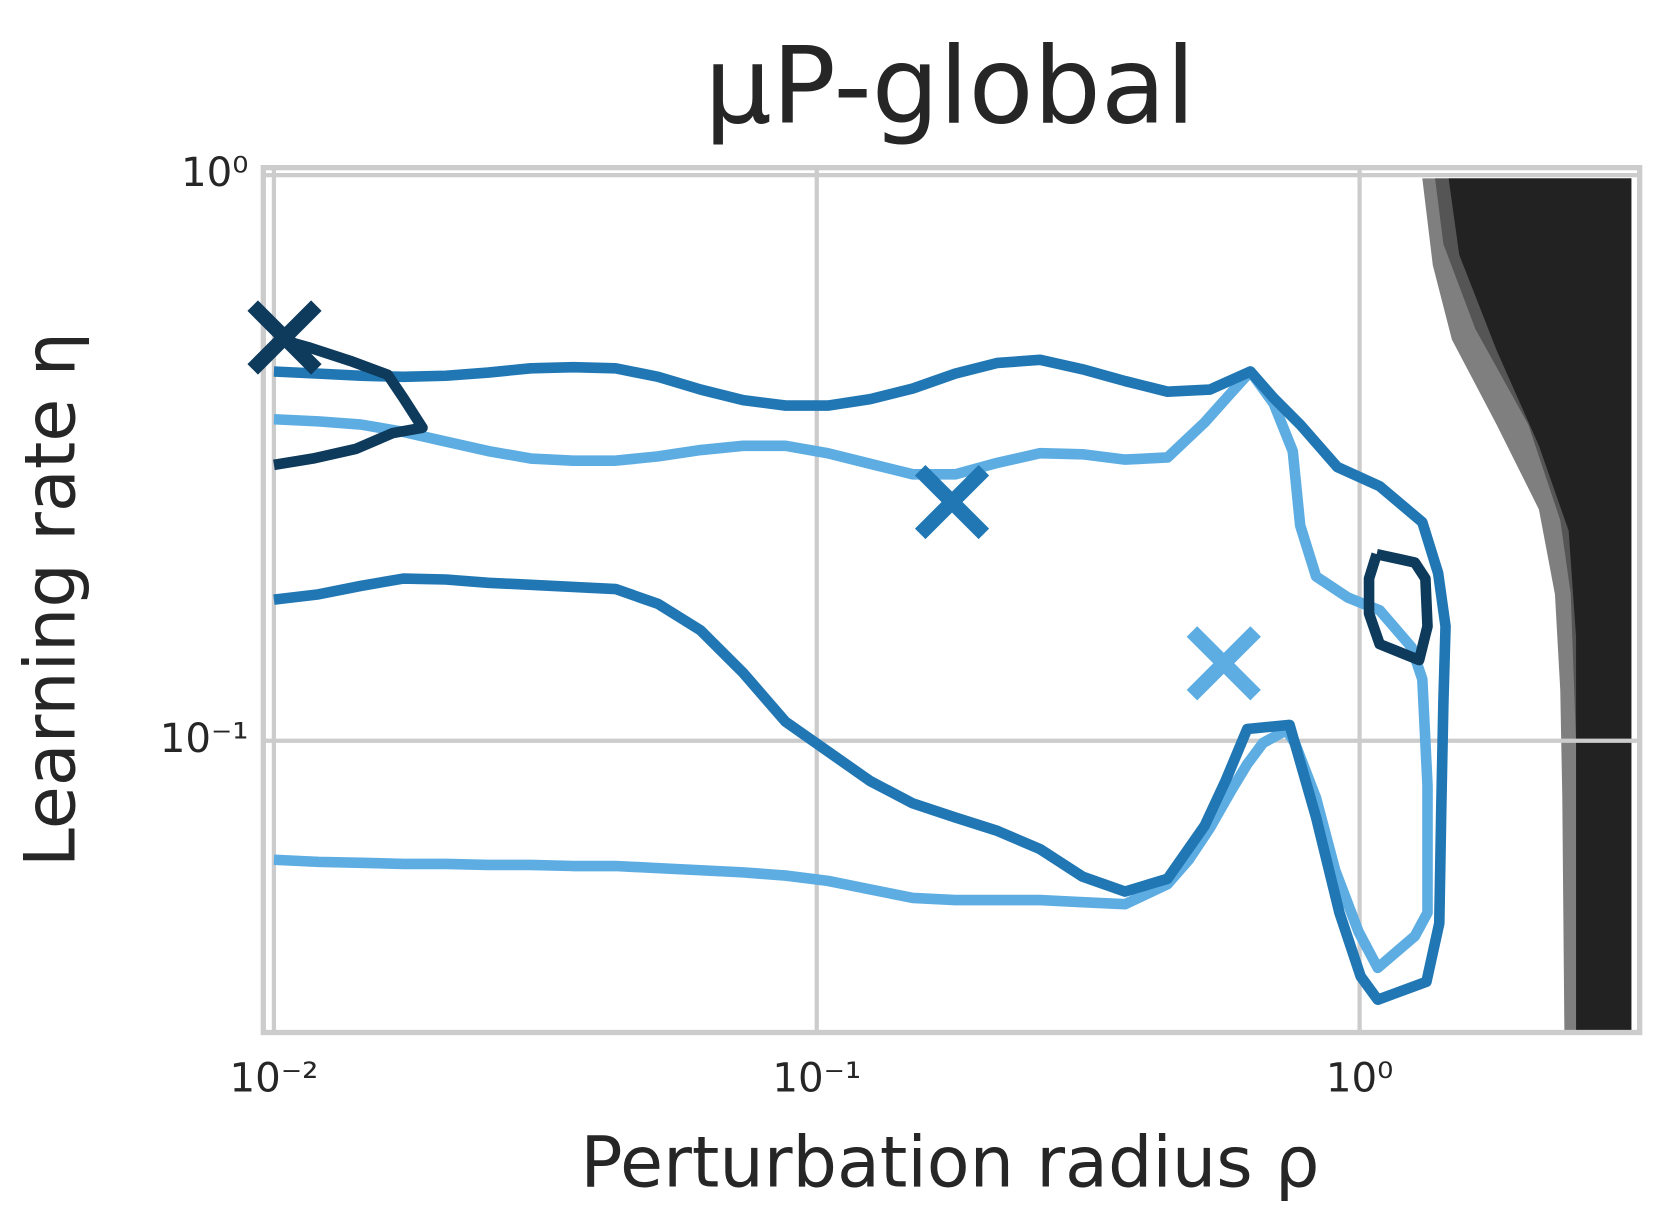 The image size is (1661, 1232). What do you see at coordinates (1359, 1077) in the screenshot?
I see `x-tick-label: 10⁰` at bounding box center [1359, 1077].